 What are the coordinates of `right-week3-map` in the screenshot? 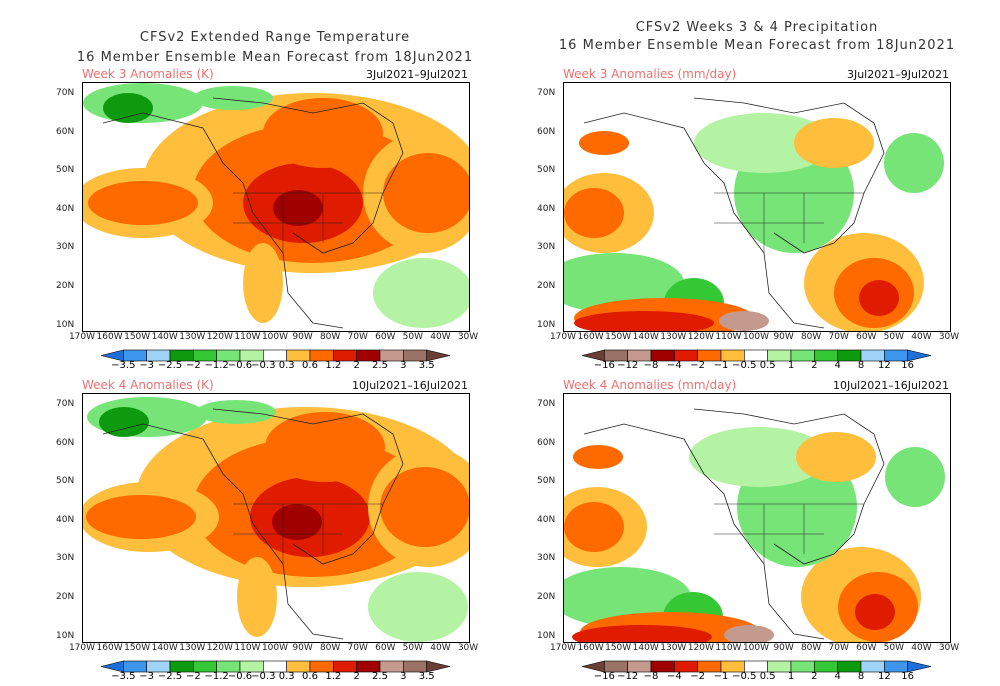 It's located at (757, 207).